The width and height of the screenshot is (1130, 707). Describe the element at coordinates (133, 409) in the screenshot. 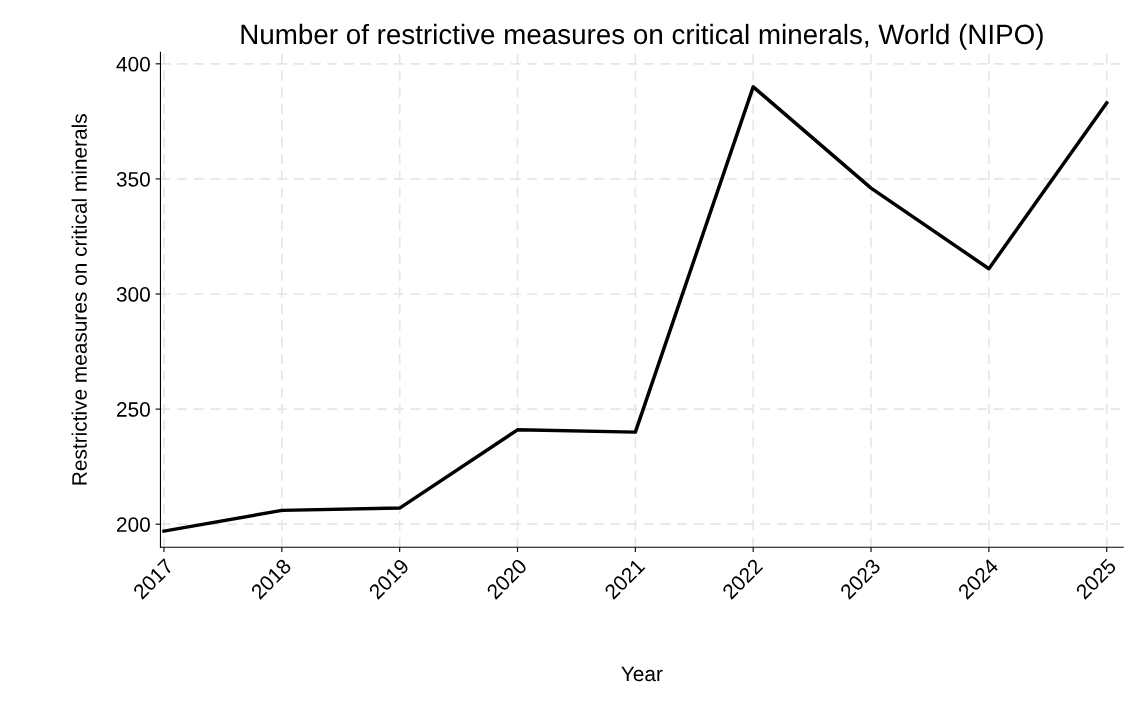

I see `y-tick-label: 250` at that location.